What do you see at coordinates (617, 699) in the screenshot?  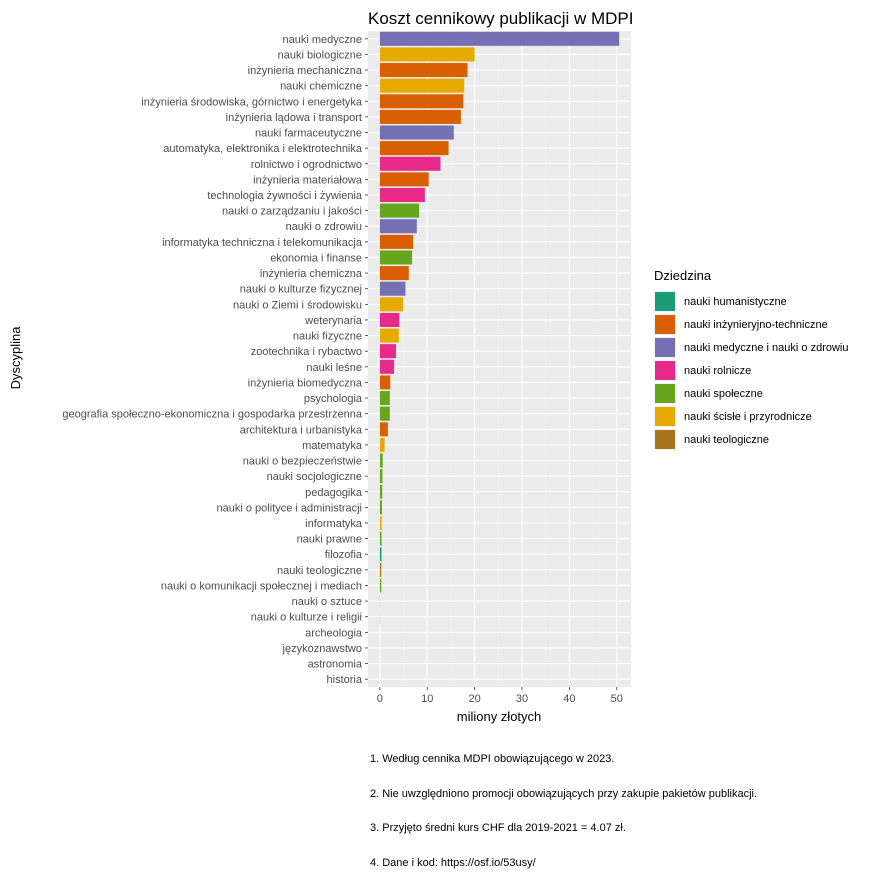 I see `x-tick-label: 50` at bounding box center [617, 699].